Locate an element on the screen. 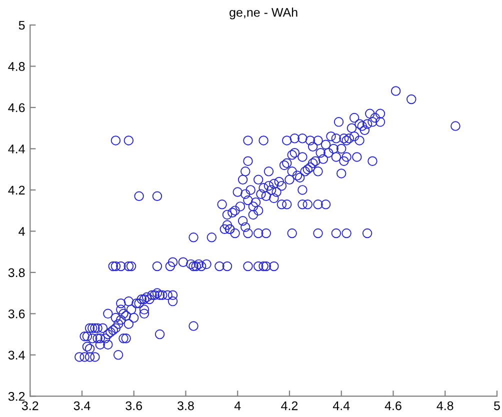  x-tick-label: 4.2 is located at coordinates (289, 405).